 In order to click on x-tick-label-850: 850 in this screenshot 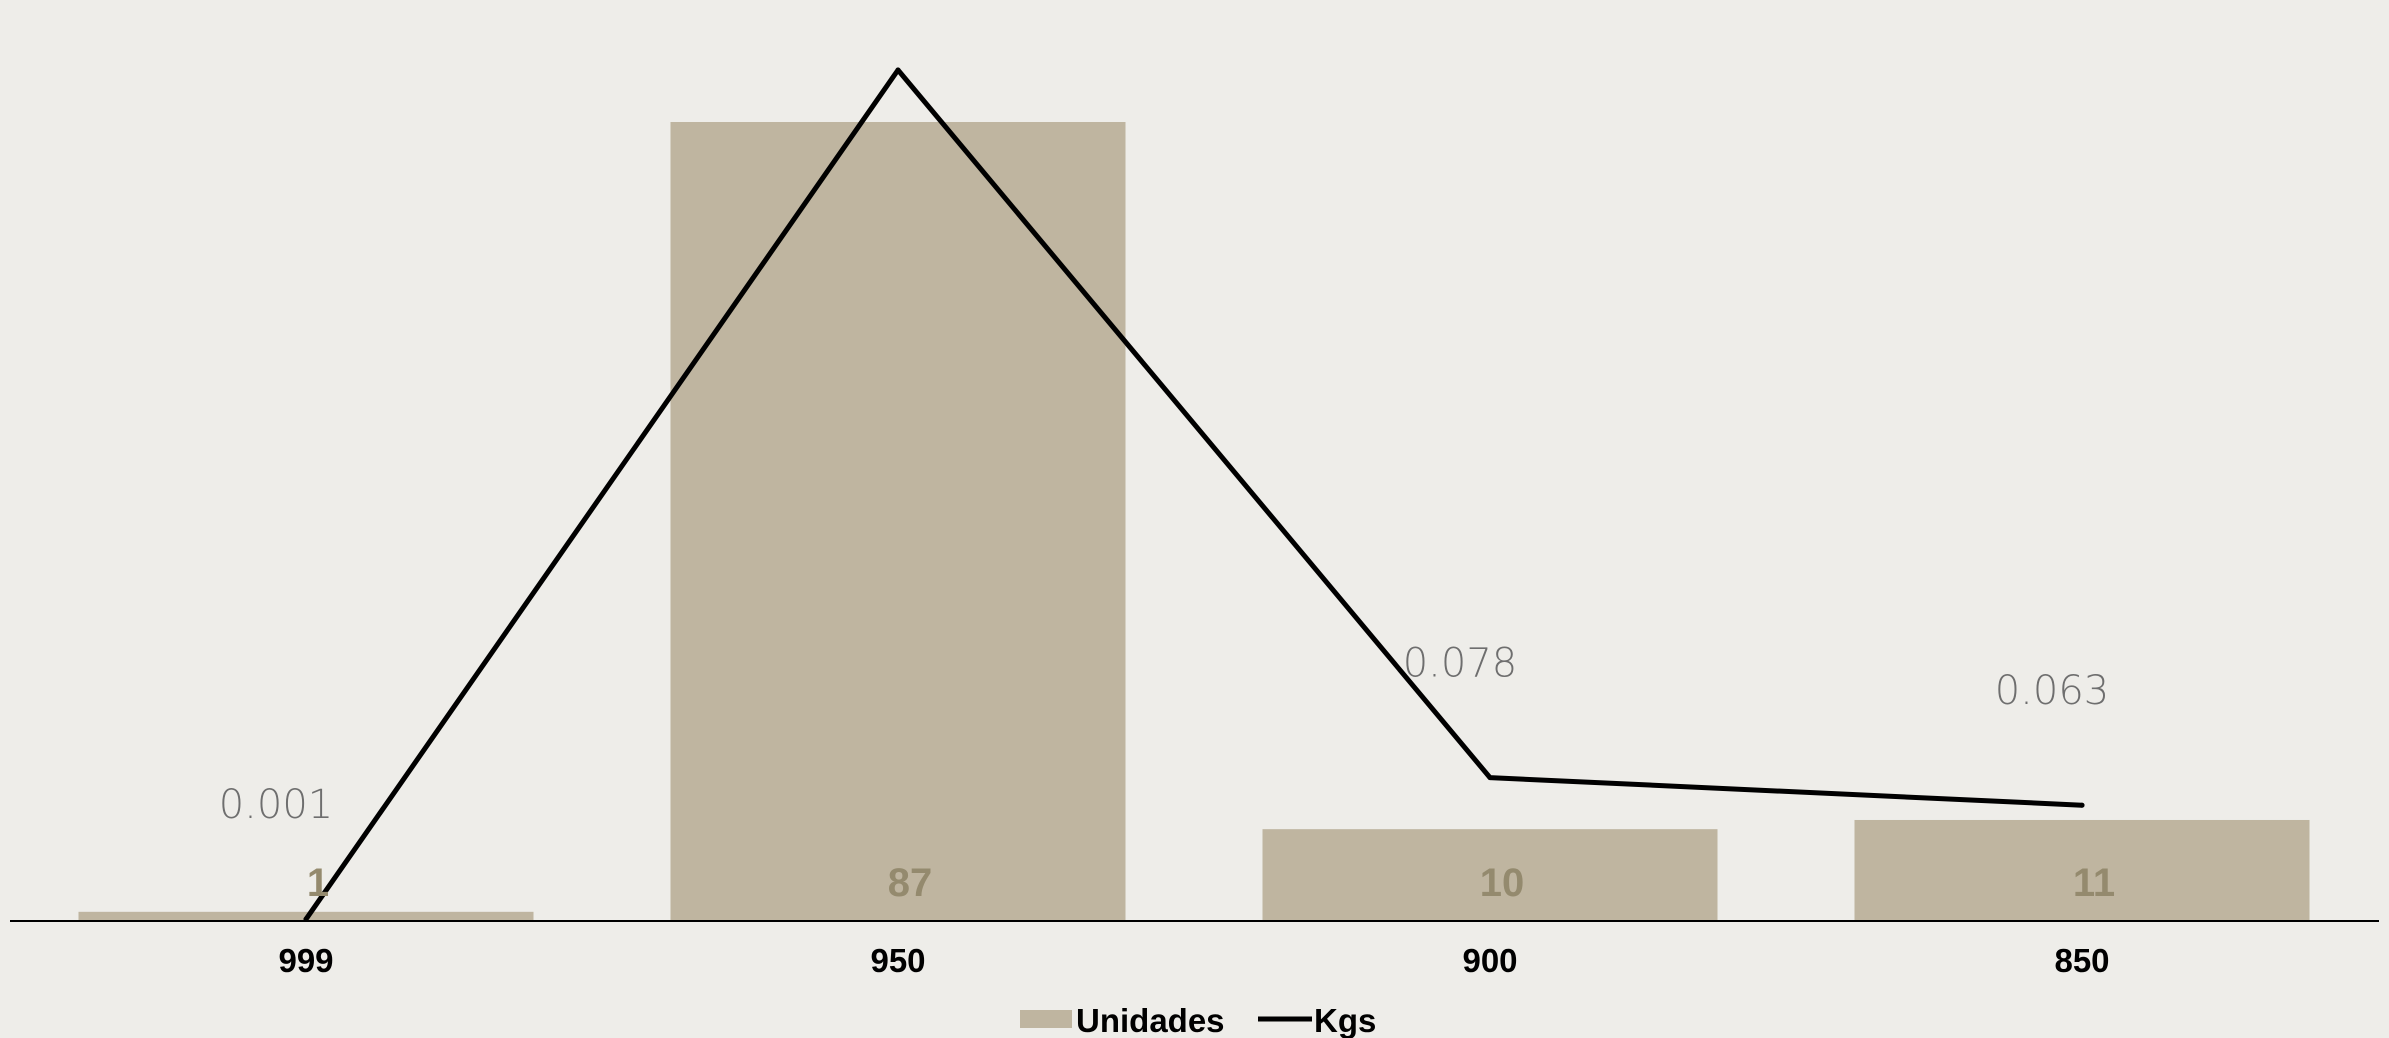, I will do `click(2081, 960)`.